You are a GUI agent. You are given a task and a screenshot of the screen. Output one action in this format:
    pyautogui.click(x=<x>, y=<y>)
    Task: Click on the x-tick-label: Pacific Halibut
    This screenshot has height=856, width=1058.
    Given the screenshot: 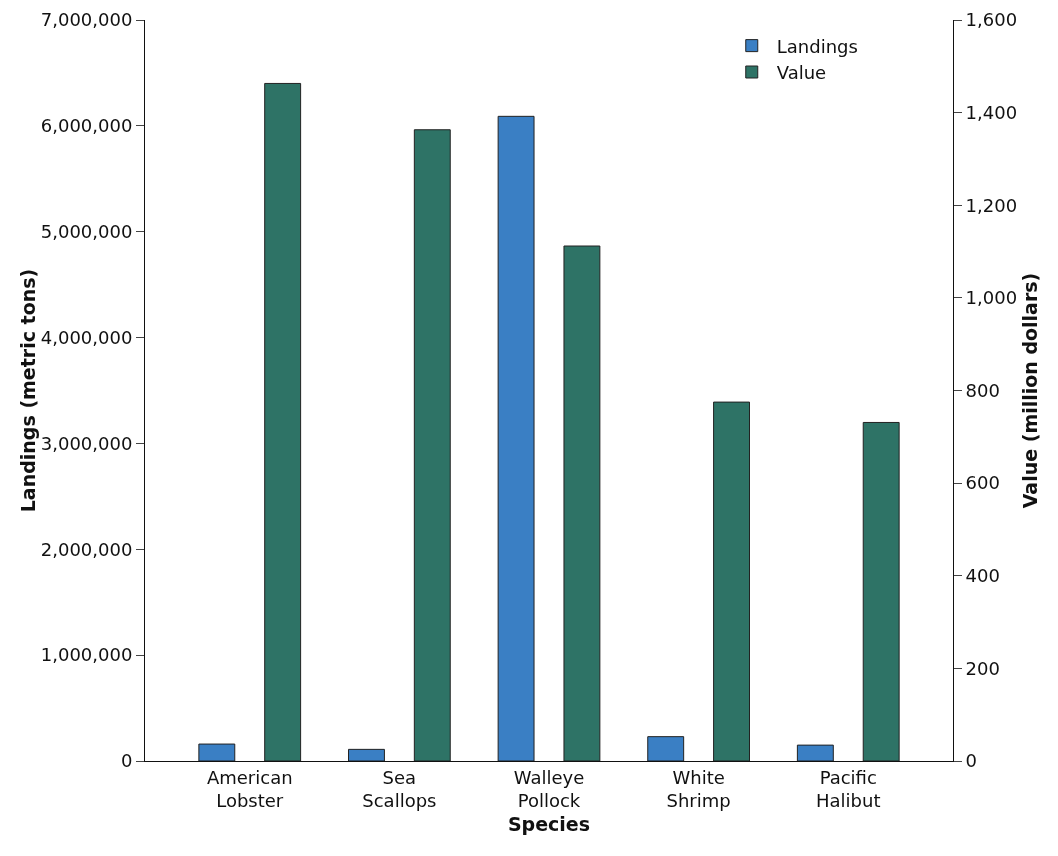 What is the action you would take?
    pyautogui.click(x=848, y=788)
    